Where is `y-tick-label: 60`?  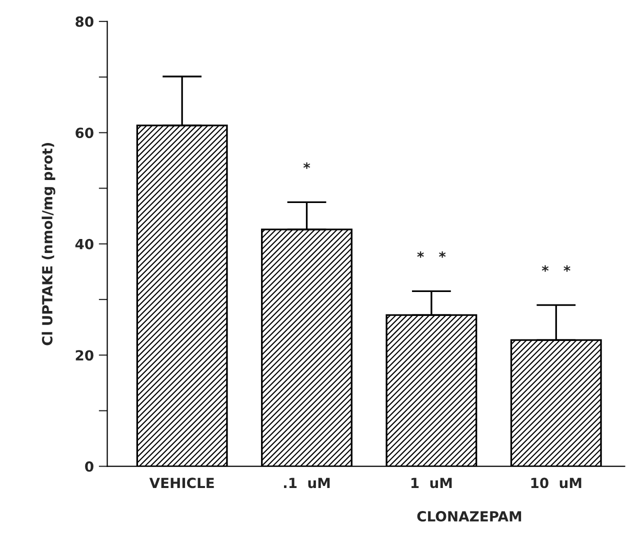
y-tick-label: 60 is located at coordinates (85, 133).